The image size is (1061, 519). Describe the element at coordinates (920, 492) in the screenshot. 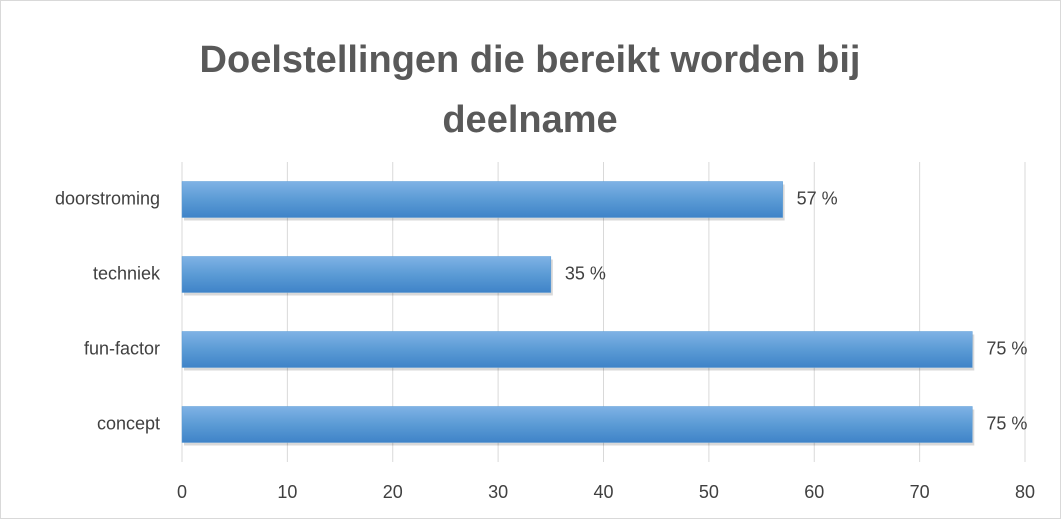

I see `x-tick-label: 70` at that location.